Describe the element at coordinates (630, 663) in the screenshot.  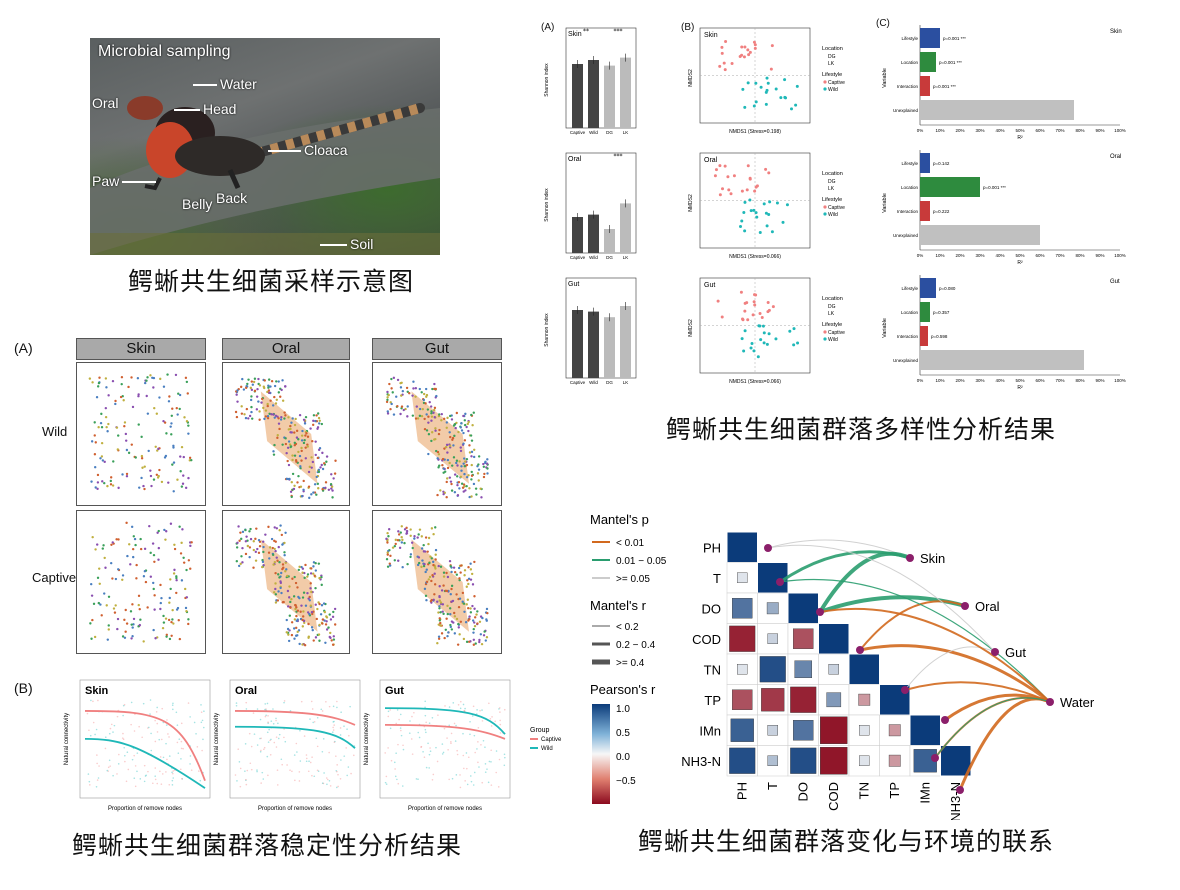
I see `legend-r-item: >= 0.4` at that location.